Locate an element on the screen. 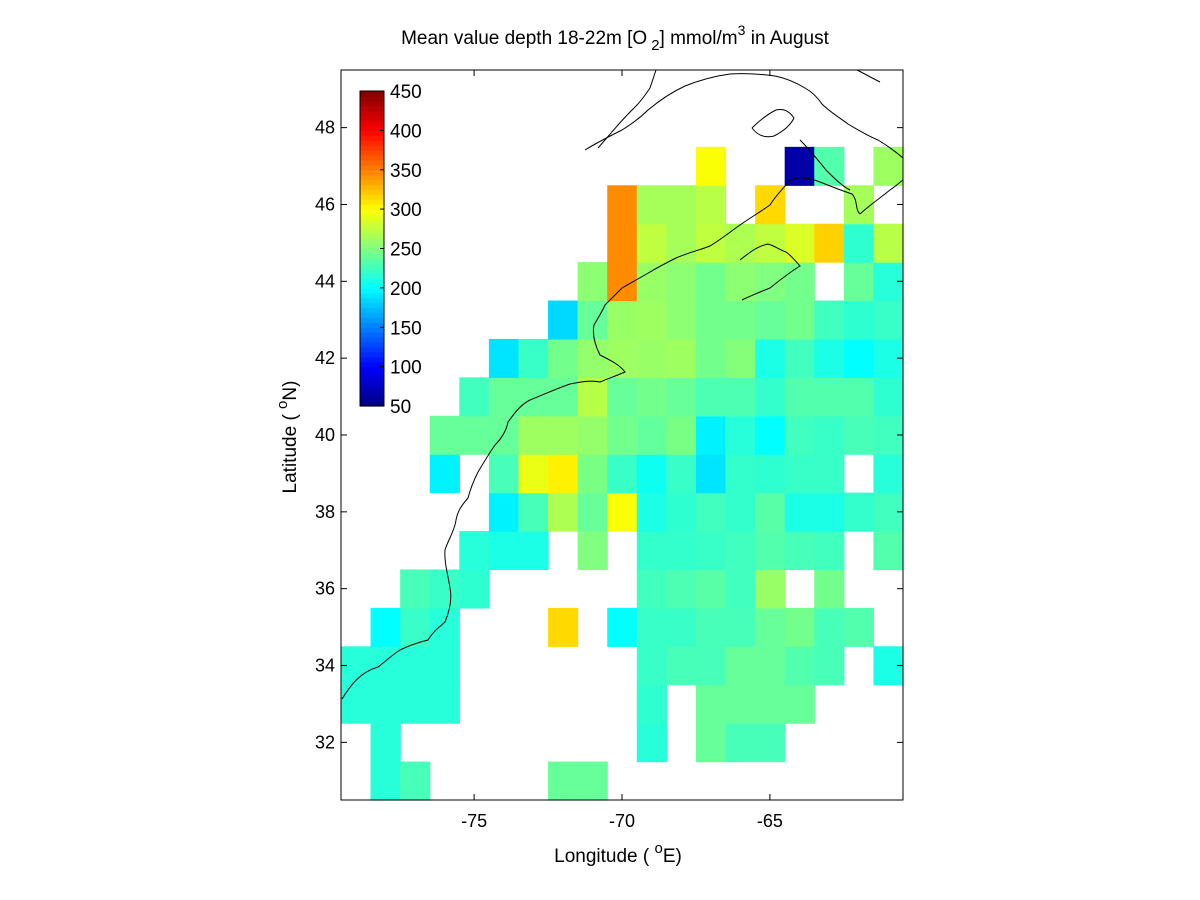  y-tick-label: 48 is located at coordinates (325, 128).